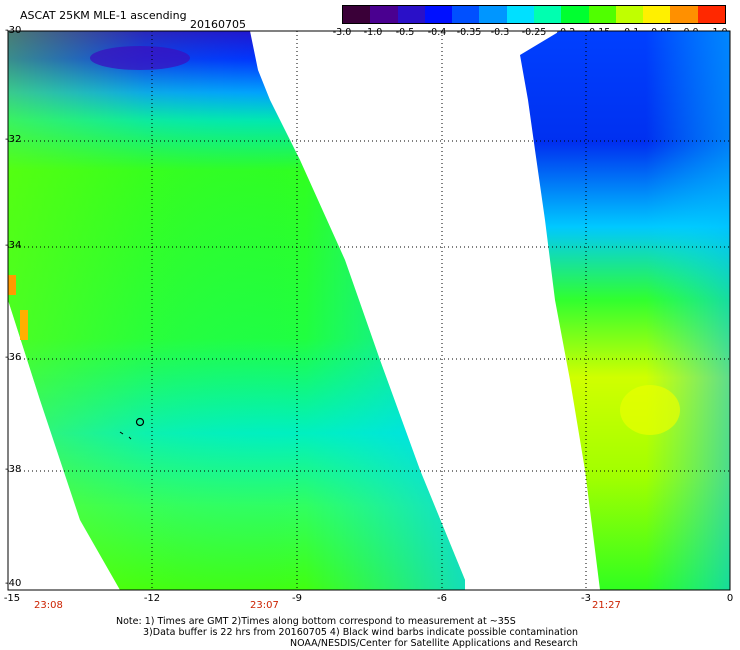 The width and height of the screenshot is (740, 650). What do you see at coordinates (13, 357) in the screenshot?
I see `y-tick-label: -36` at bounding box center [13, 357].